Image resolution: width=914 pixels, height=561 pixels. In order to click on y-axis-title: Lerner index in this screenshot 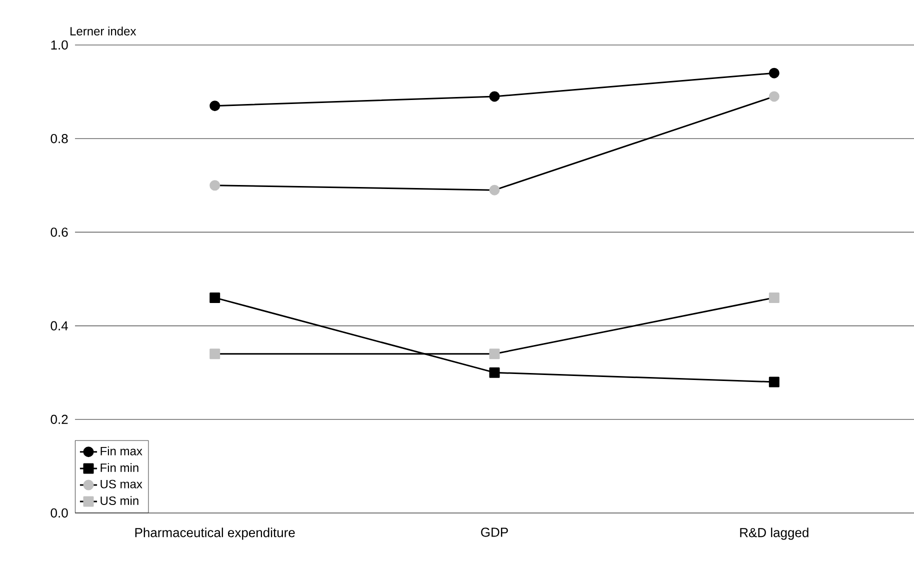, I will do `click(103, 31)`.